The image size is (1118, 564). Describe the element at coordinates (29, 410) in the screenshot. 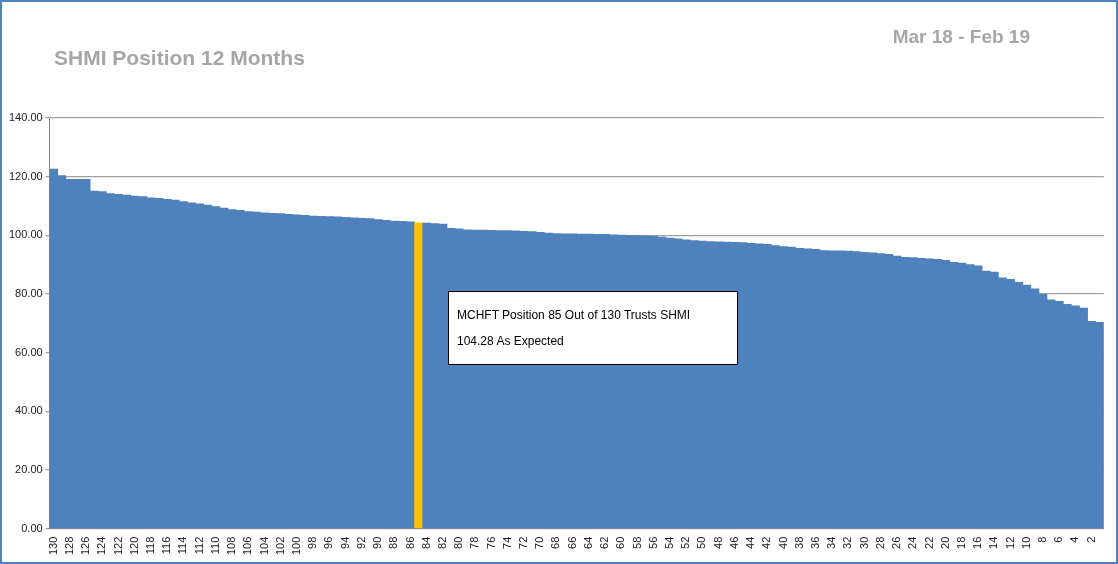

I see `y-tick-label: 40.00` at that location.